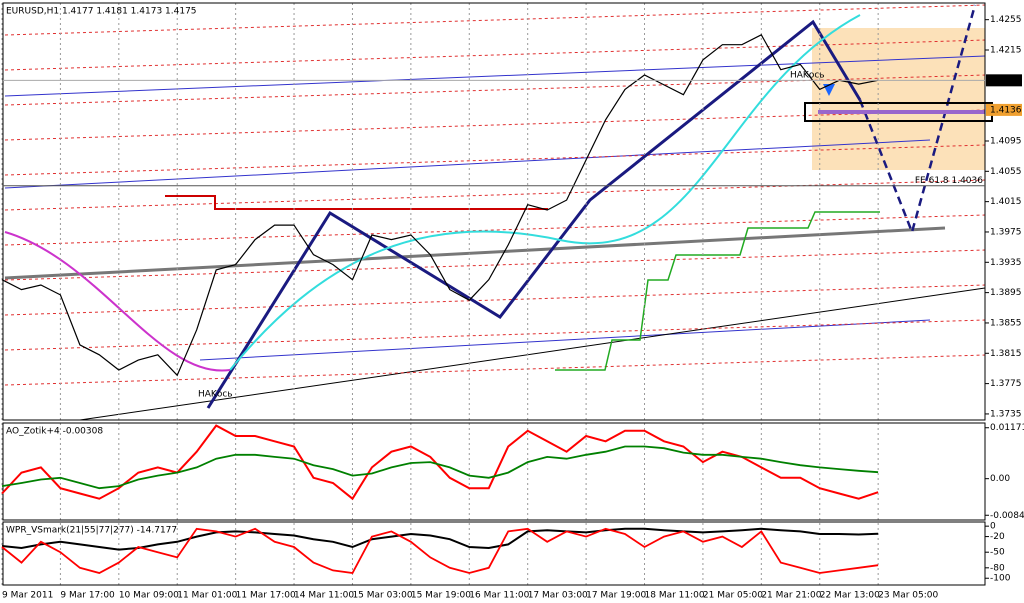 Image resolution: width=1024 pixels, height=603 pixels. What do you see at coordinates (993, 527) in the screenshot?
I see `y-tick-label: 0` at bounding box center [993, 527].